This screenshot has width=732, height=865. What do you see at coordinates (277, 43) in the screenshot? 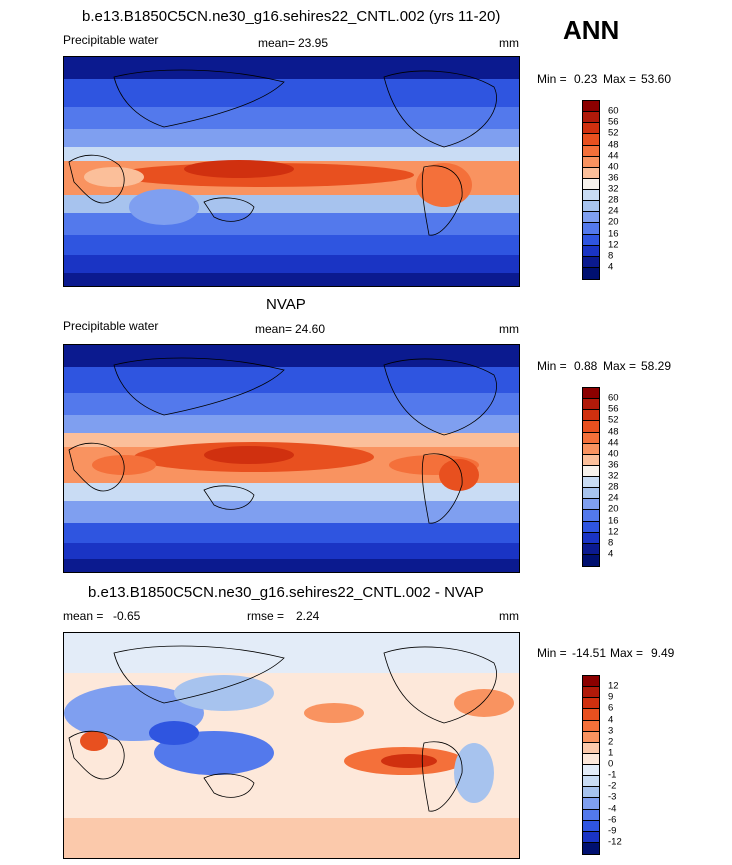
I see `panel-1-mean-label: mean=` at bounding box center [277, 43].